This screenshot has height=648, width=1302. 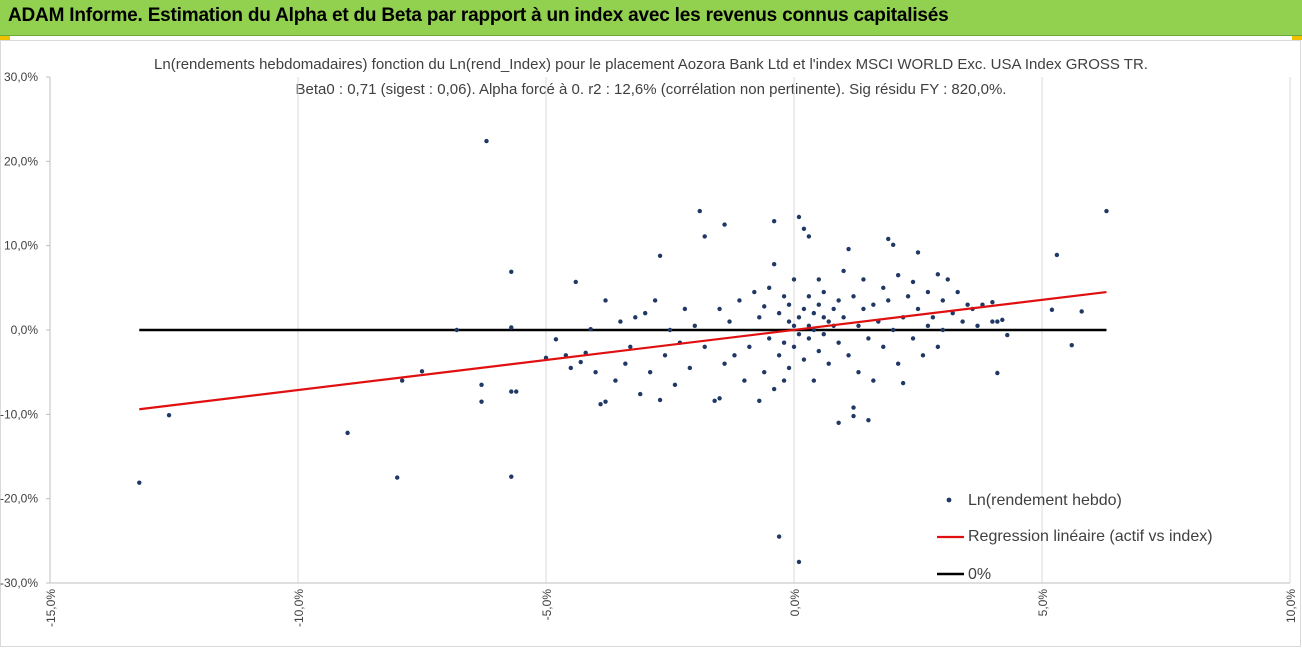 What do you see at coordinates (949, 500) in the screenshot?
I see `legend-marker-points` at bounding box center [949, 500].